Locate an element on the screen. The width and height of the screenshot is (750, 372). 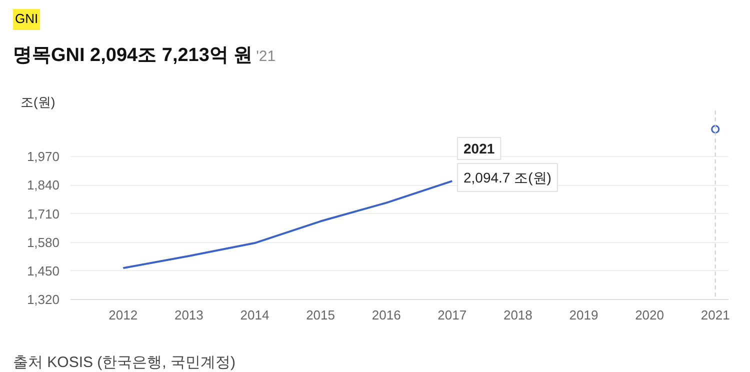
x-tick-label: 2014 is located at coordinates (255, 315).